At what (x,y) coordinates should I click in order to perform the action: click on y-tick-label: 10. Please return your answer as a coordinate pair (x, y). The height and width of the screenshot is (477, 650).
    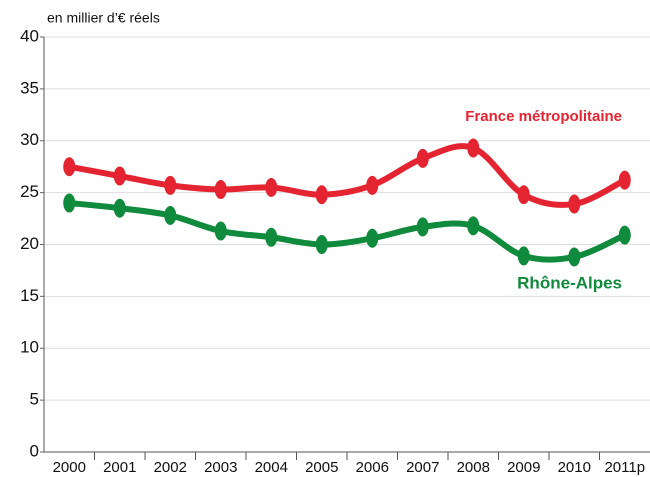
    Looking at the image, I should click on (29, 347).